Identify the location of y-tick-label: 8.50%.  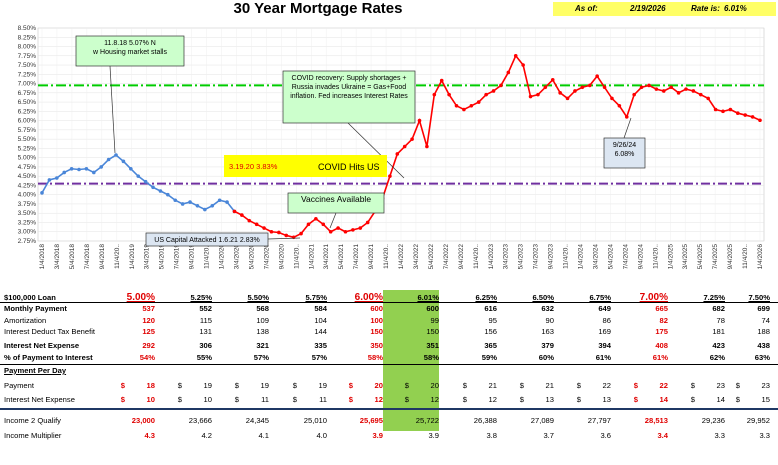
(27, 28).